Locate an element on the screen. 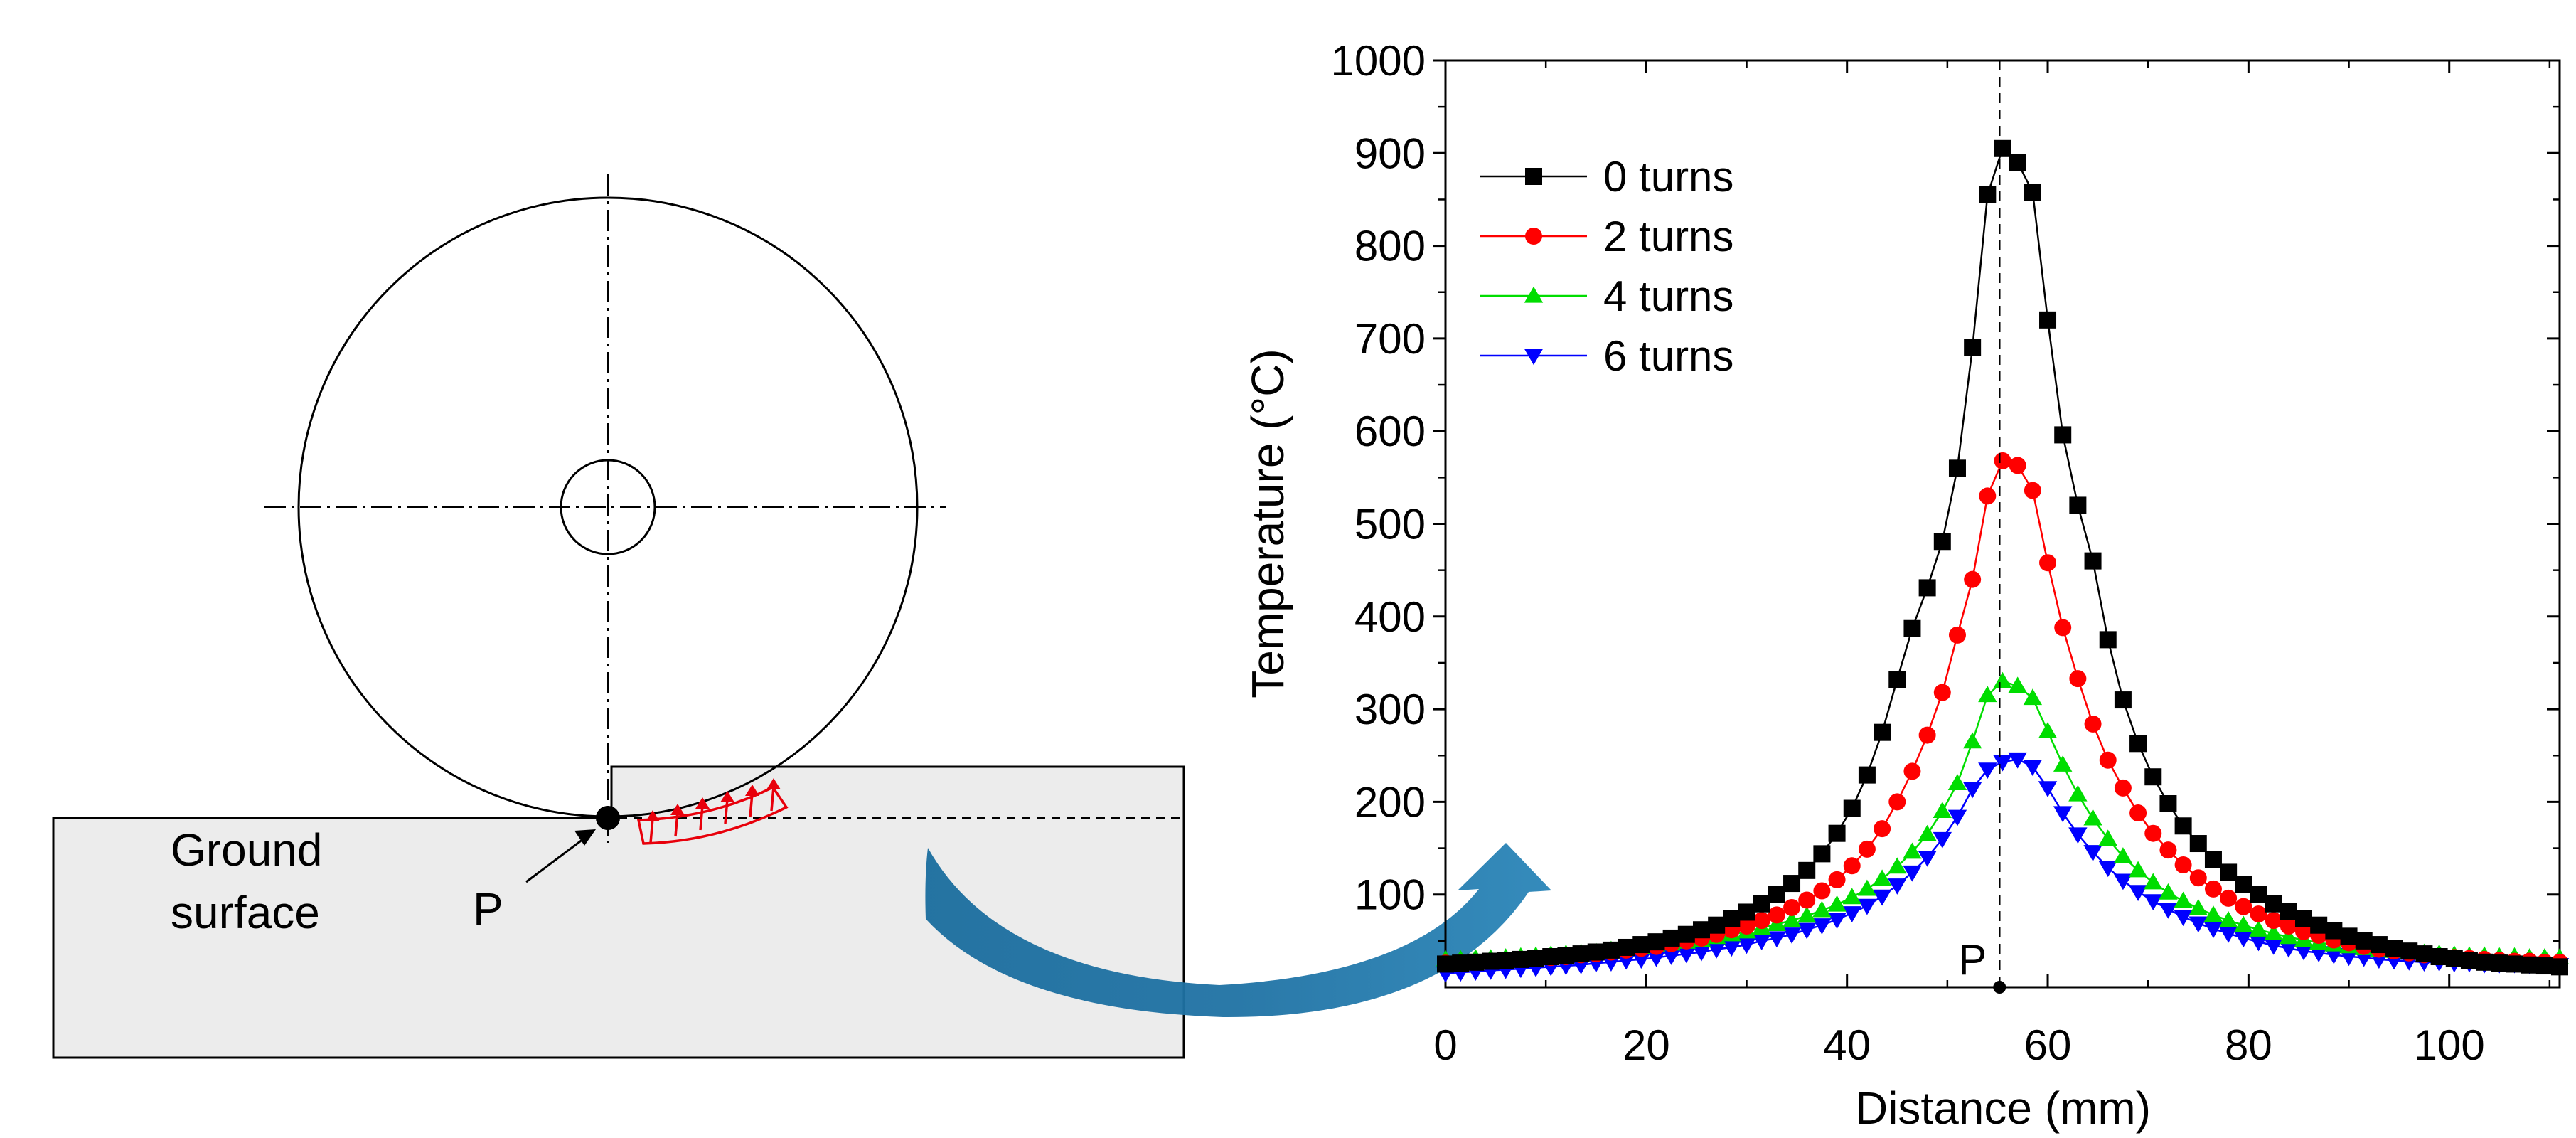 The image size is (2576, 1138). x-tick-label: 60 is located at coordinates (2048, 1045).